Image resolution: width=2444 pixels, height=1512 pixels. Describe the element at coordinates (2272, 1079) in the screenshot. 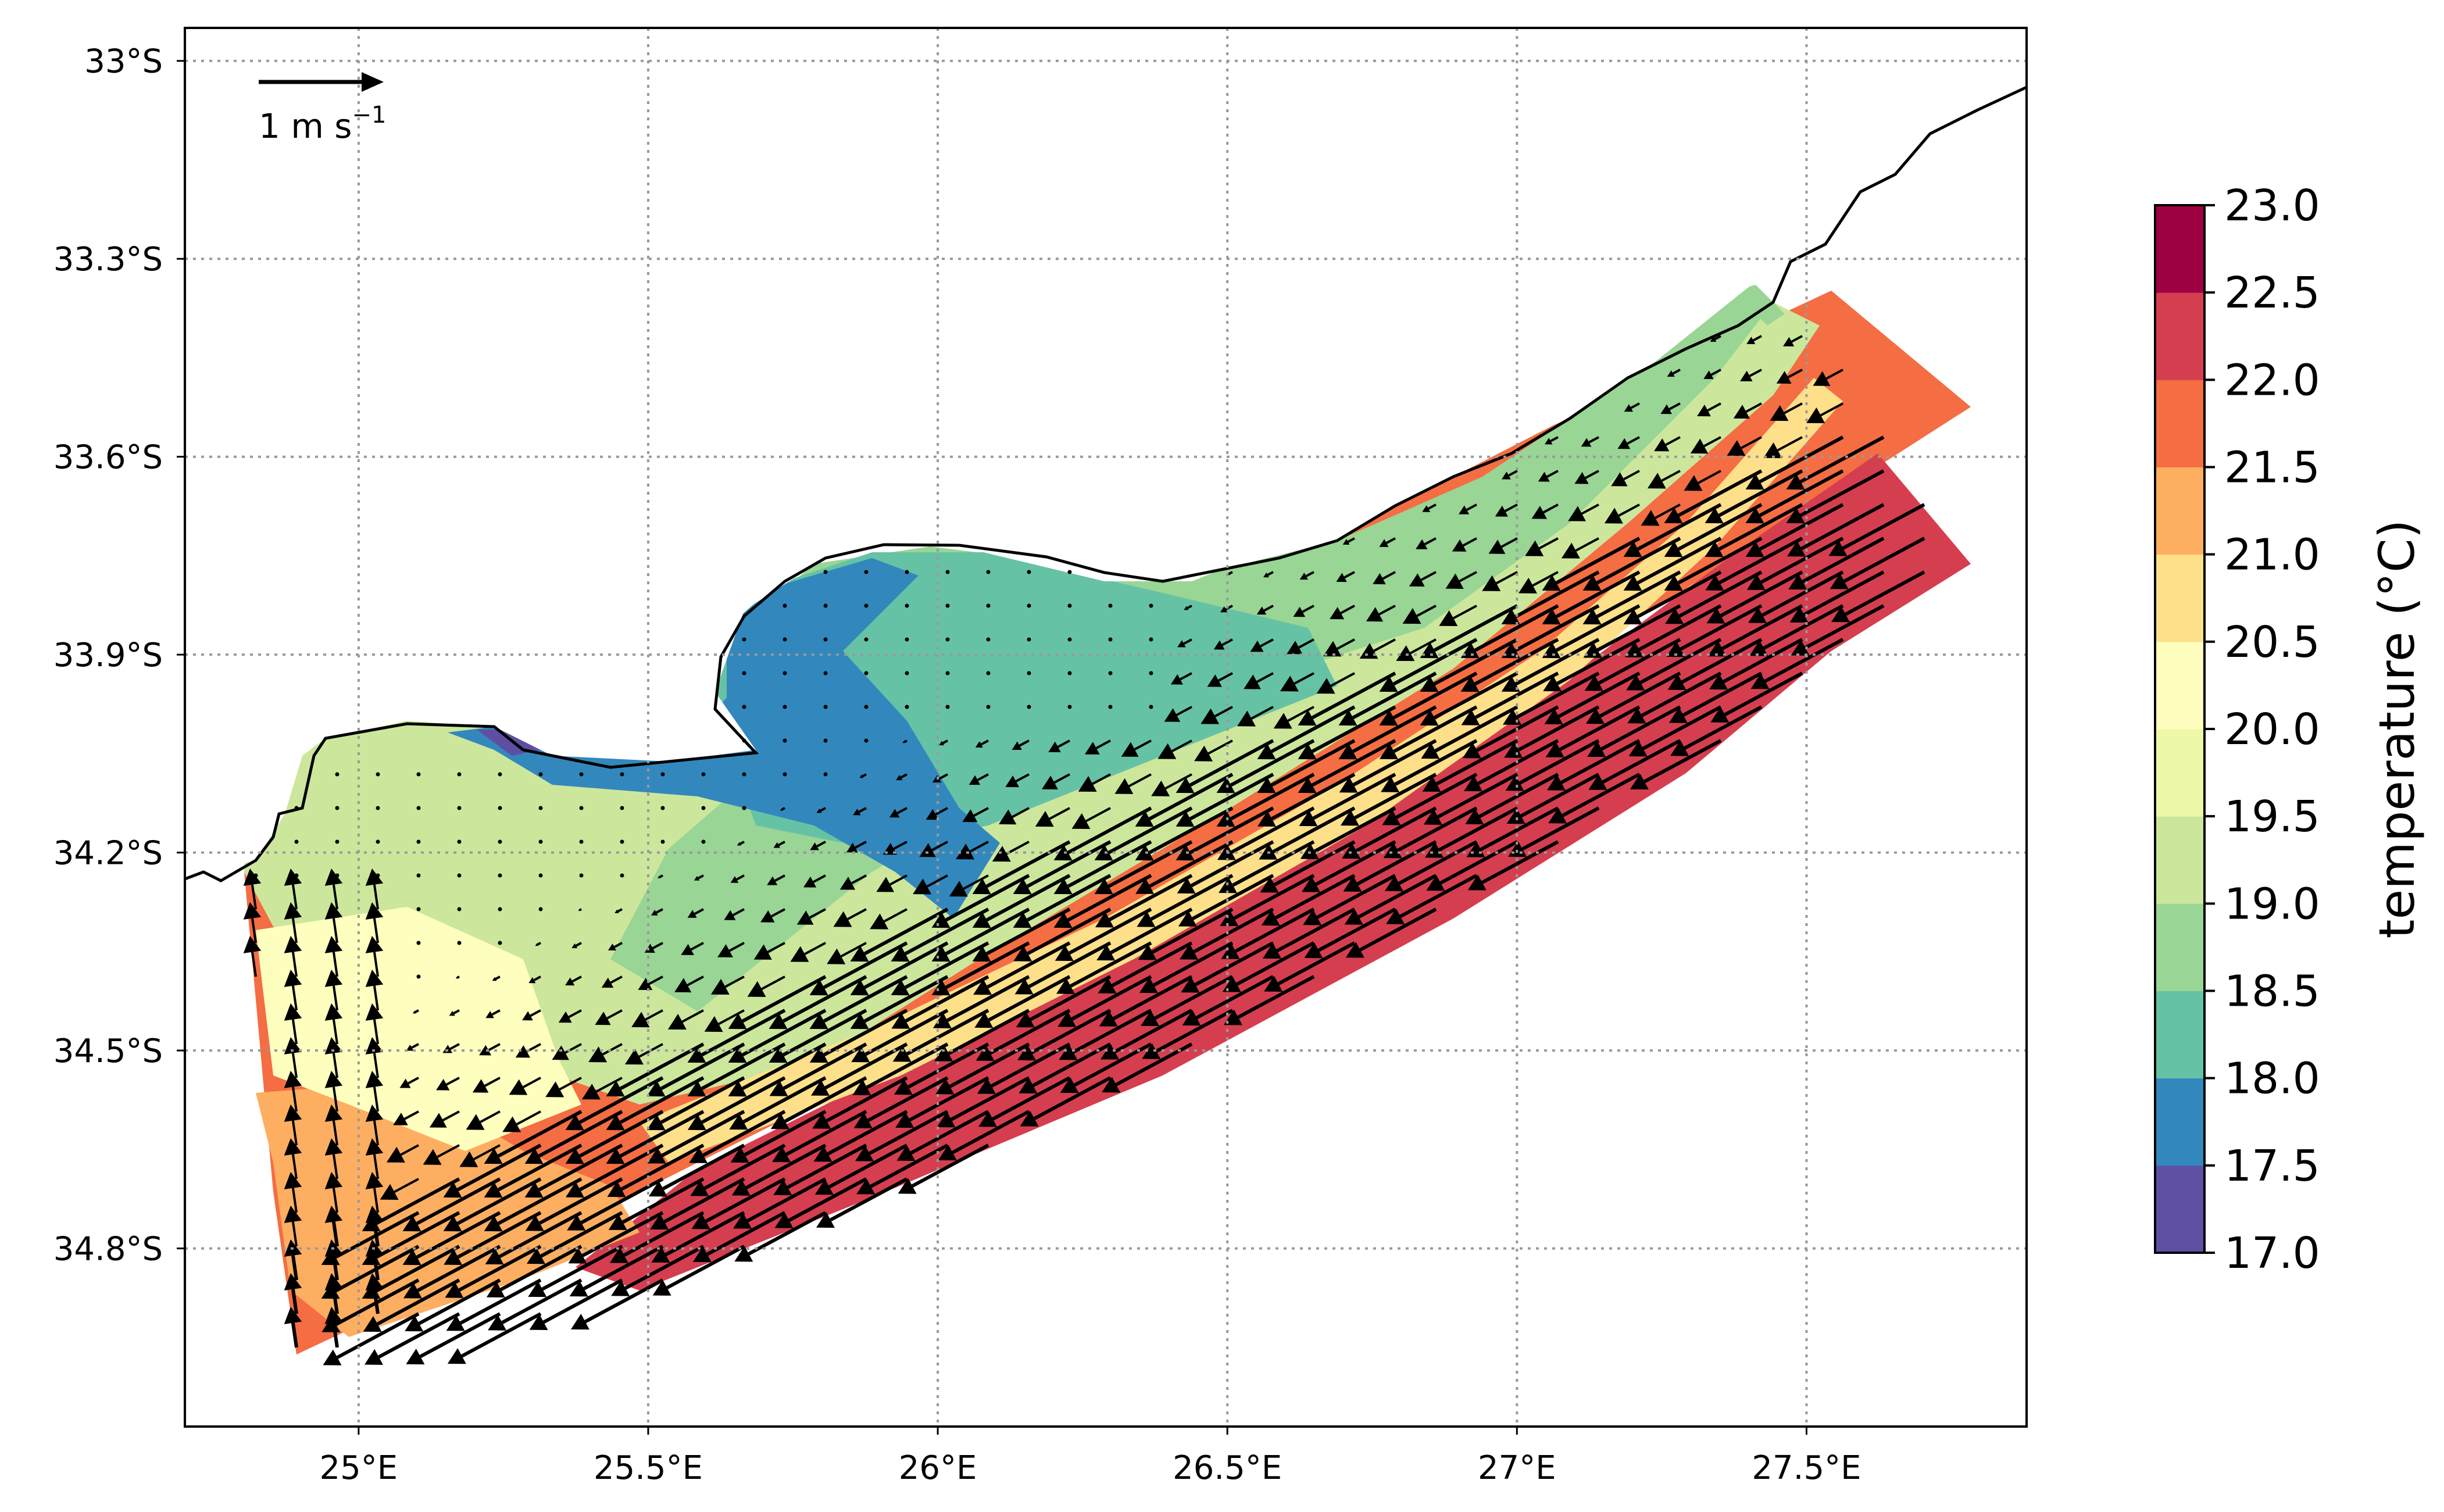

I see `colorbar-tick-label: 18.0` at that location.